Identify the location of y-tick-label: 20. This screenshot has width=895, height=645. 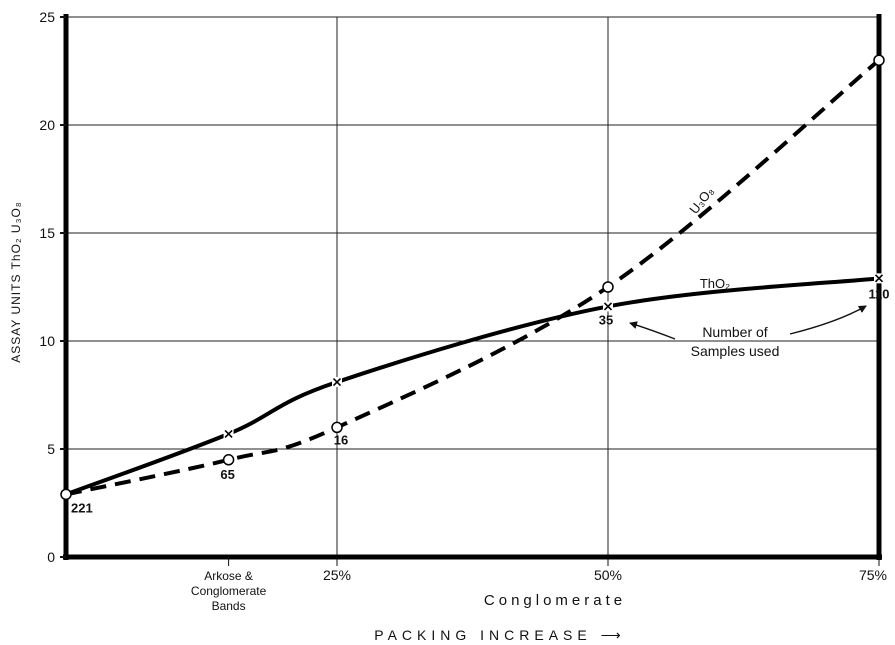
(47, 125).